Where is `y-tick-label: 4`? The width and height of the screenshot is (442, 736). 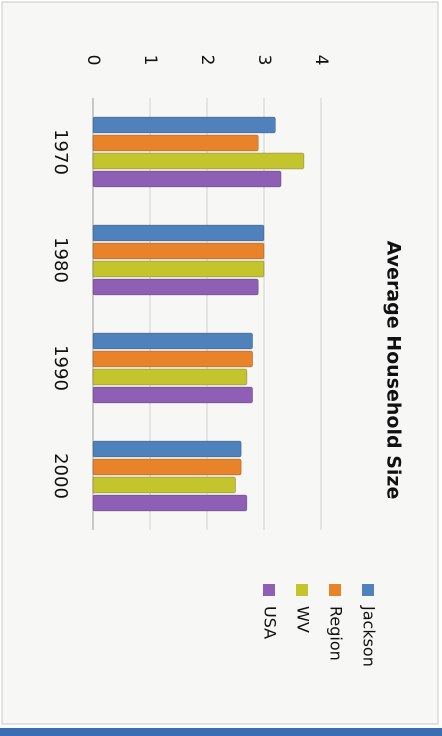
y-tick-label: 4 is located at coordinates (321, 60).